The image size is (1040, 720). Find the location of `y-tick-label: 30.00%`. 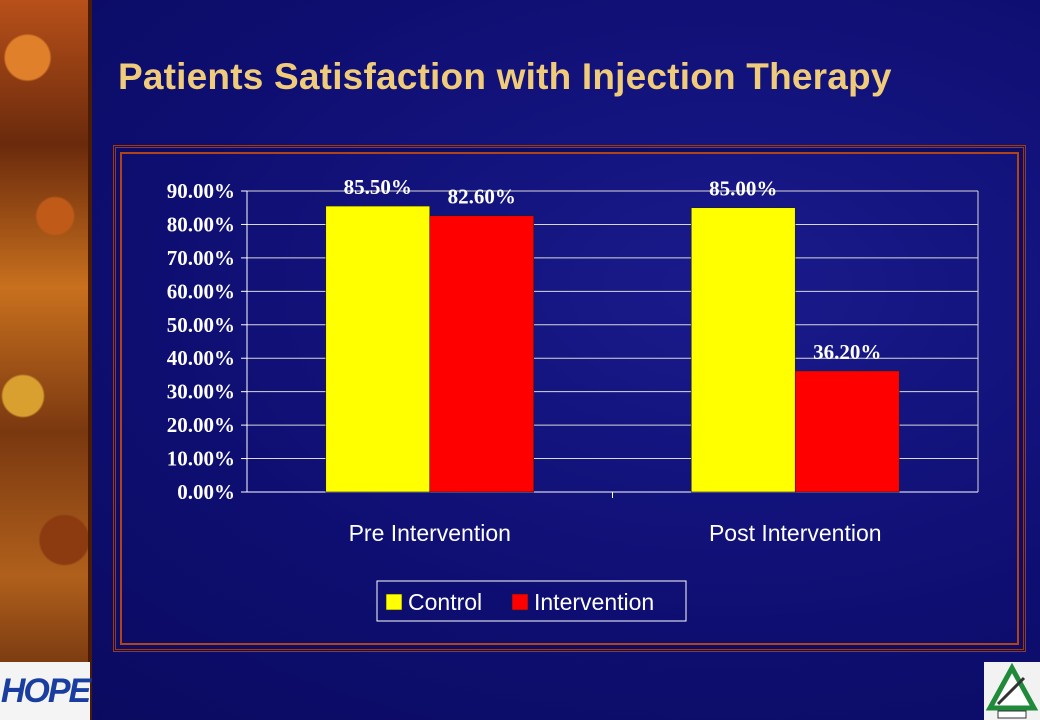

y-tick-label: 30.00% is located at coordinates (201, 392).